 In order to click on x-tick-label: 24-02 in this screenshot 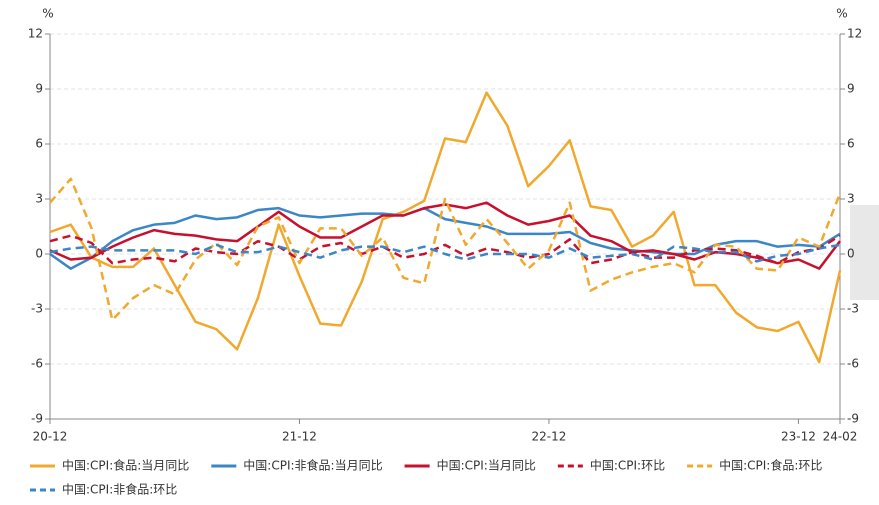, I will do `click(840, 437)`.